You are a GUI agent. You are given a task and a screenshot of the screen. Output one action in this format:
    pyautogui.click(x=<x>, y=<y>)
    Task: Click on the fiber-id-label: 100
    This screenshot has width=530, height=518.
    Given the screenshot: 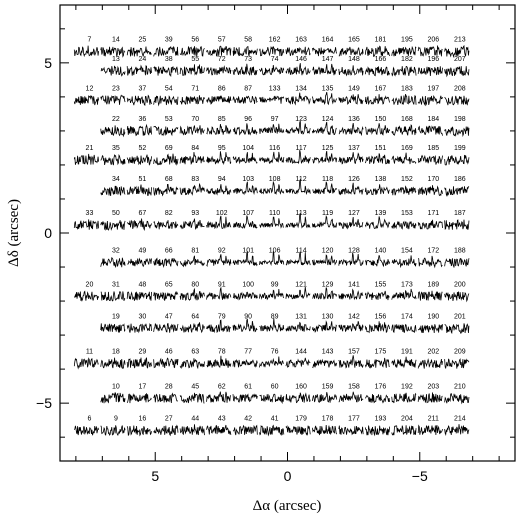 What is the action you would take?
    pyautogui.click(x=248, y=284)
    